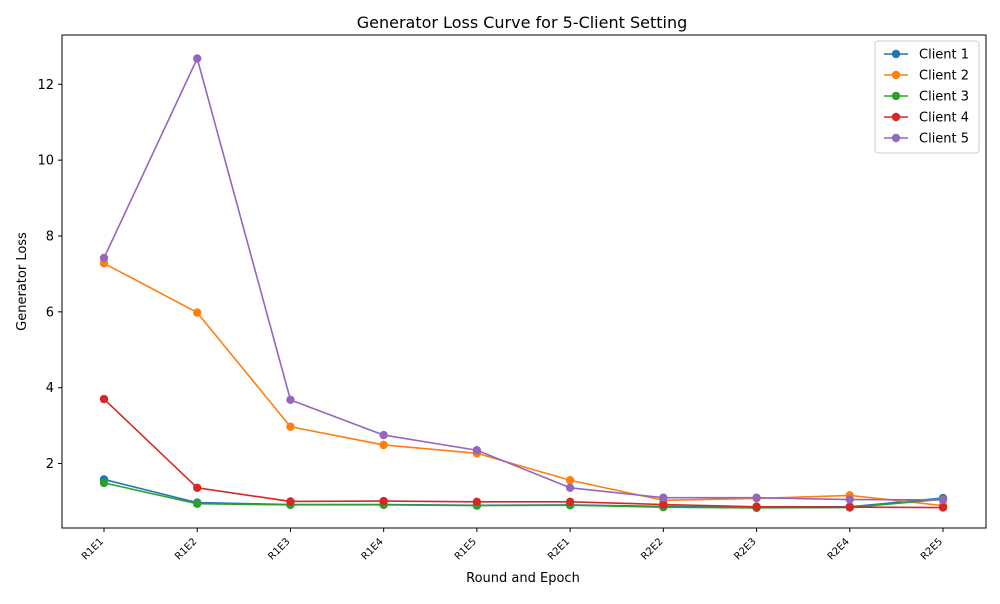 Image resolution: width=1000 pixels, height=604 pixels. What do you see at coordinates (559, 549) in the screenshot?
I see `x-tick-label: R2E1` at bounding box center [559, 549].